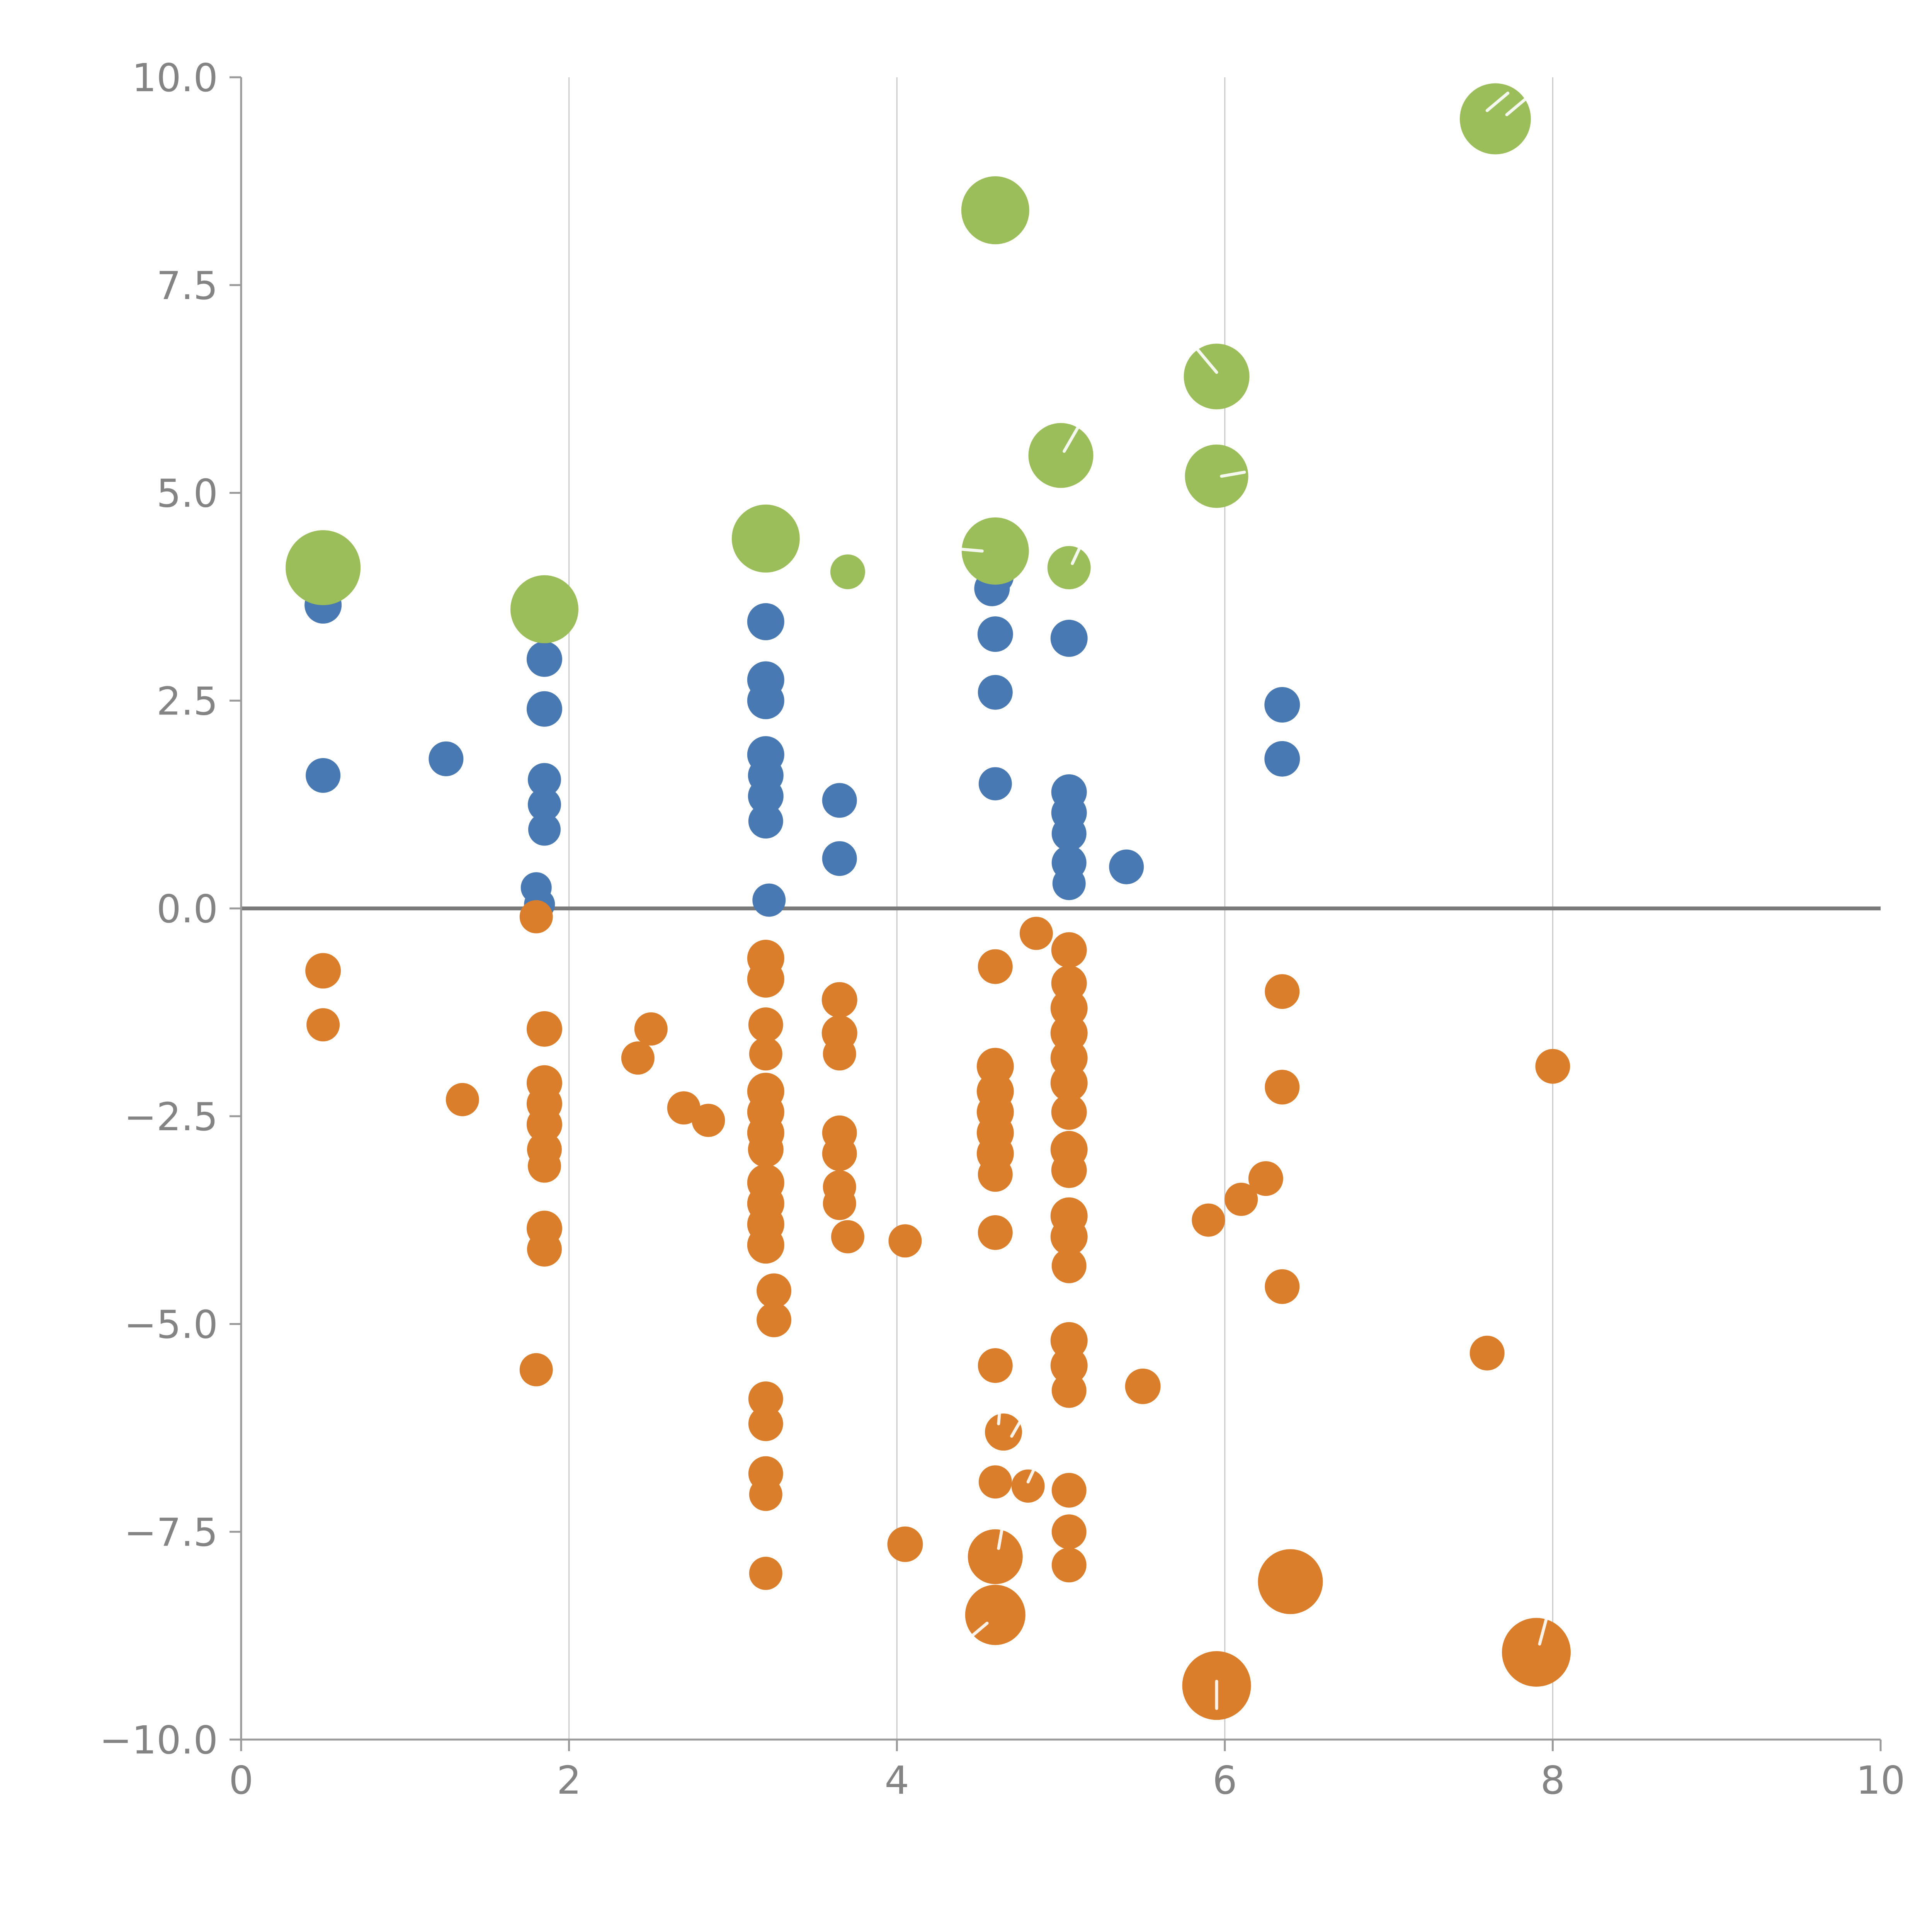  What do you see at coordinates (187, 285) in the screenshot?
I see `y-axis-tick-label: 7.5` at bounding box center [187, 285].